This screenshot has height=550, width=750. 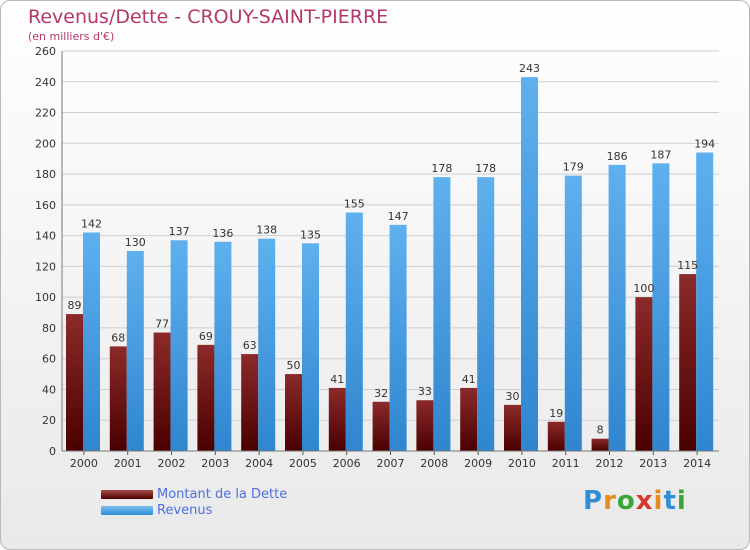 I want to click on x-tick-label: 2010, so click(x=522, y=463).